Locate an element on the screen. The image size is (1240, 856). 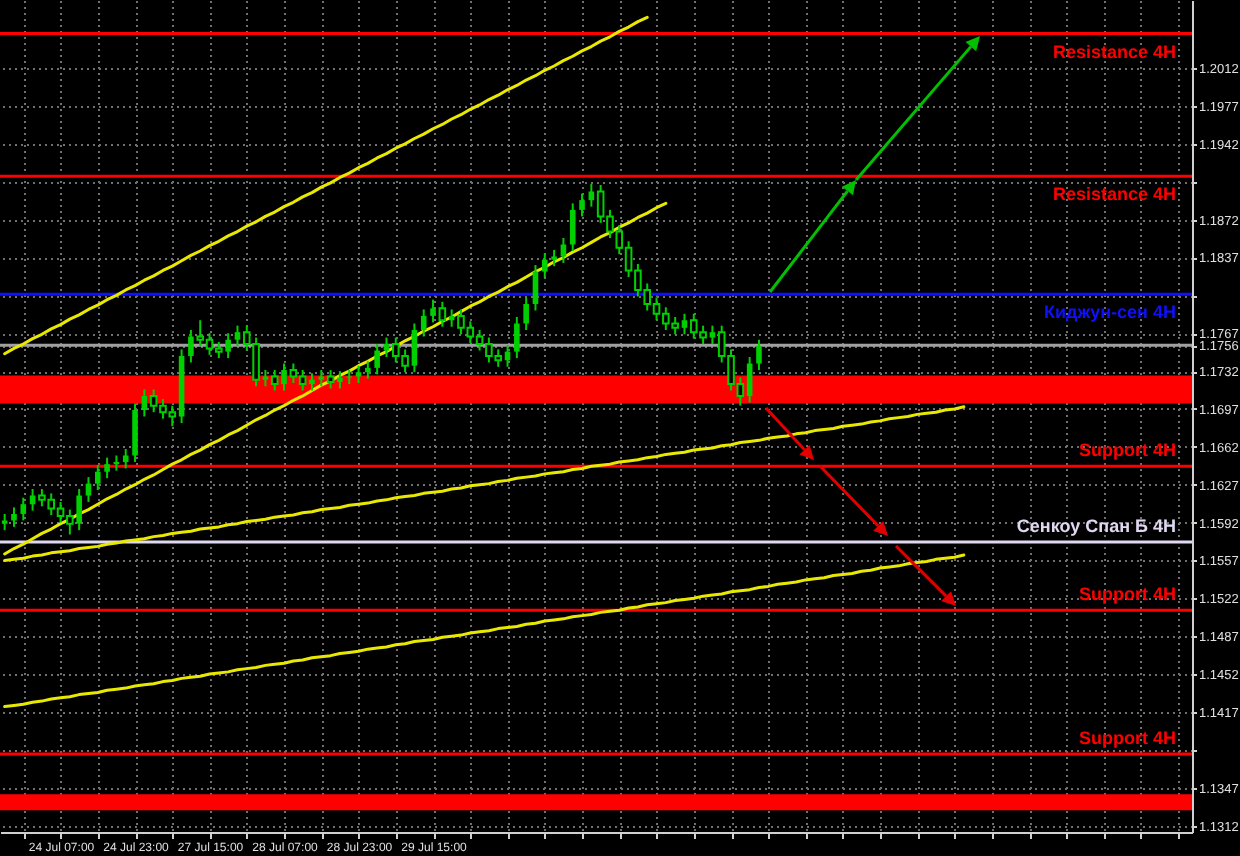
line-series is located at coordinates (484, 630).